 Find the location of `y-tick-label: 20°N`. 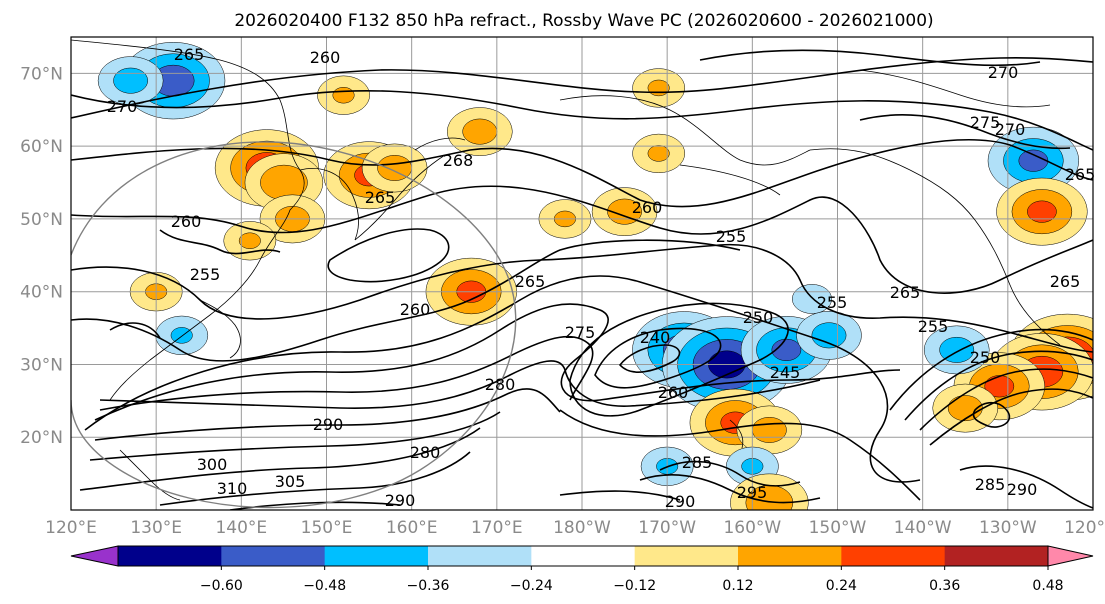

y-tick-label: 20°N is located at coordinates (41, 438).